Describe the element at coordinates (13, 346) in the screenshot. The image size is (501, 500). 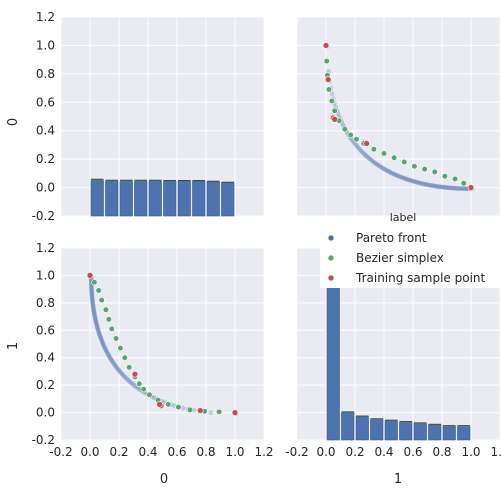
I see `y-axis-label-1: 1` at that location.